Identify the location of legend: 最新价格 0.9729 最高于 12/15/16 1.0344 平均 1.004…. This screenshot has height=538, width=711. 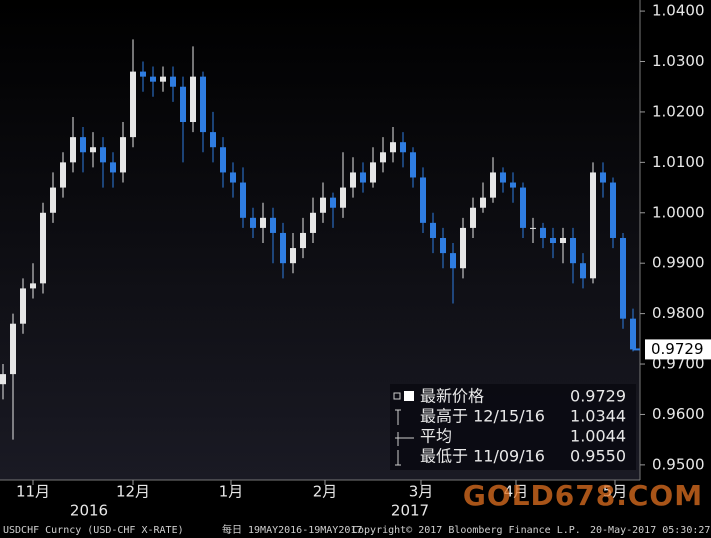
(509, 426).